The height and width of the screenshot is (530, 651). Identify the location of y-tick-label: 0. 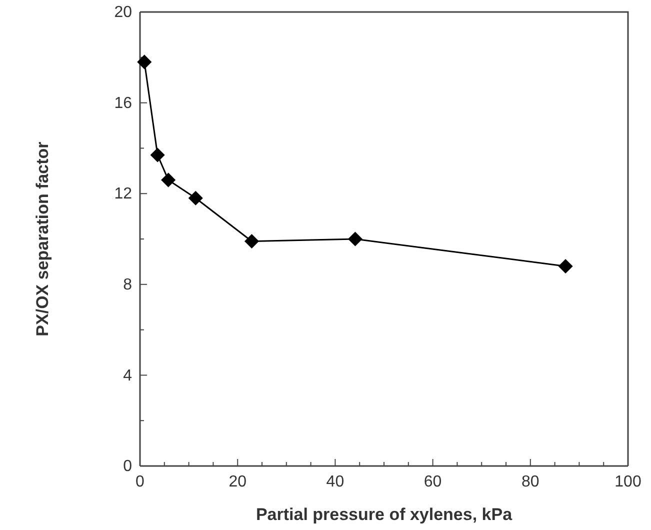
(127, 467).